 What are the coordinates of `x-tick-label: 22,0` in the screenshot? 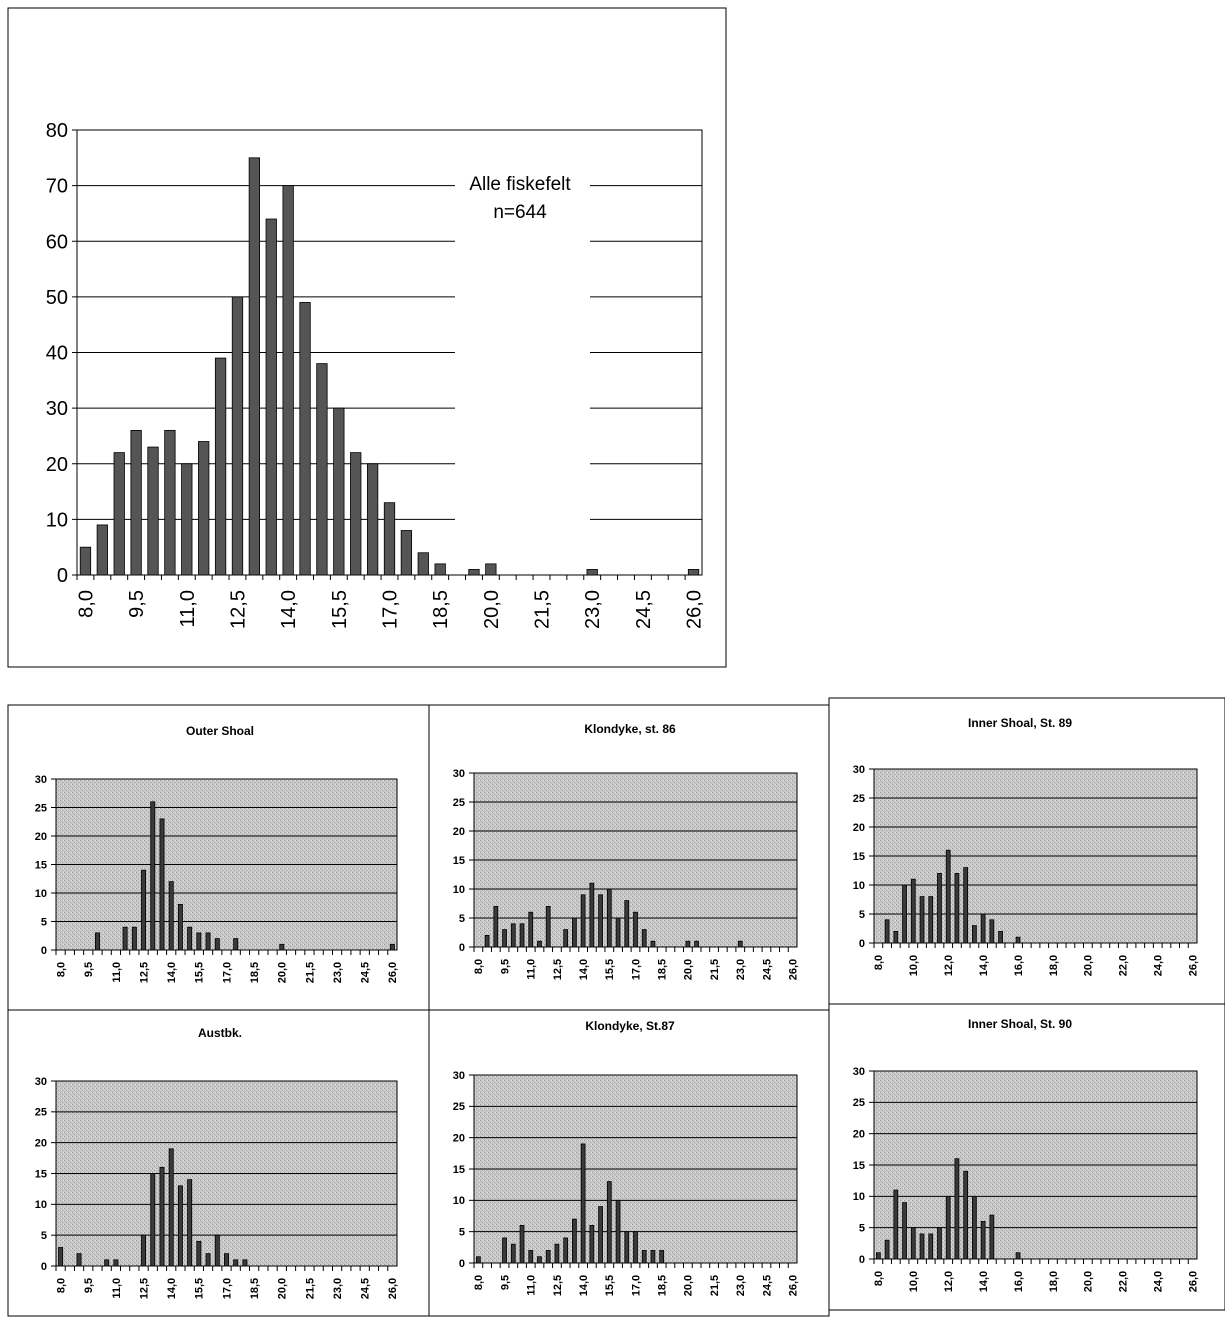 It's located at (1124, 965).